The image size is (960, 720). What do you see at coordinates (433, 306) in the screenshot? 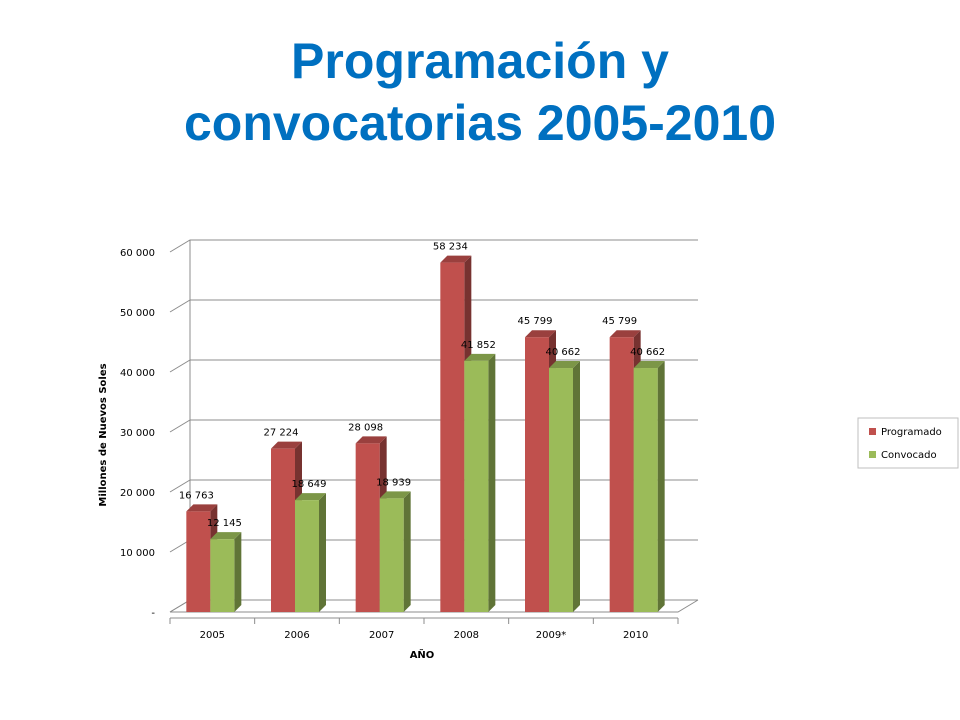
I see `gridline` at bounding box center [433, 306].